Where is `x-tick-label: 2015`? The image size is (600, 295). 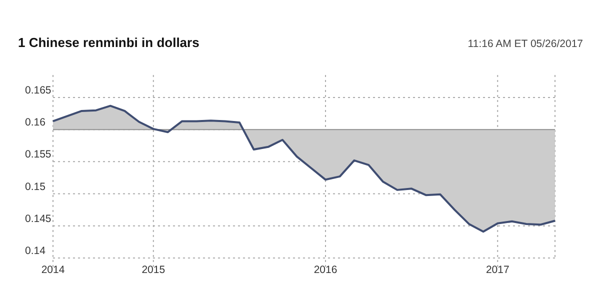
x-tick-label: 2015 is located at coordinates (154, 270).